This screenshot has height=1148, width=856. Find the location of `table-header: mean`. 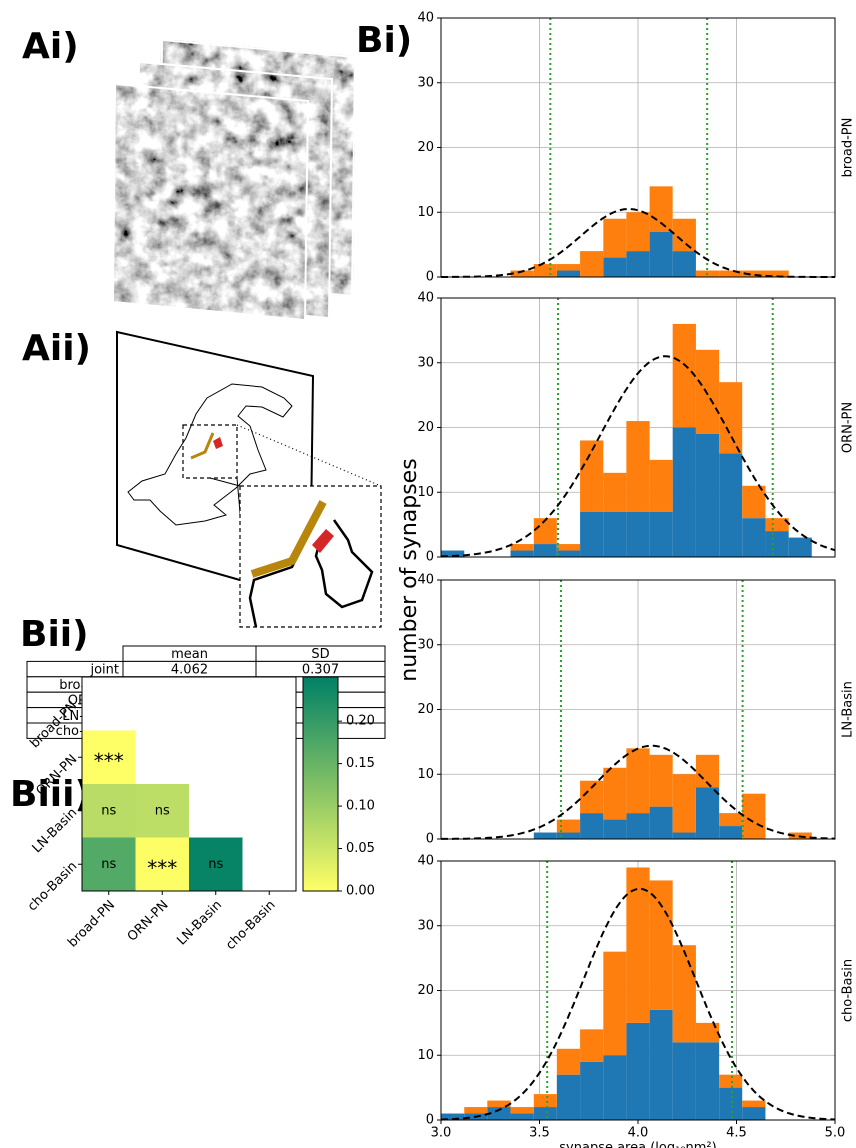

table-header: mean is located at coordinates (189, 654).